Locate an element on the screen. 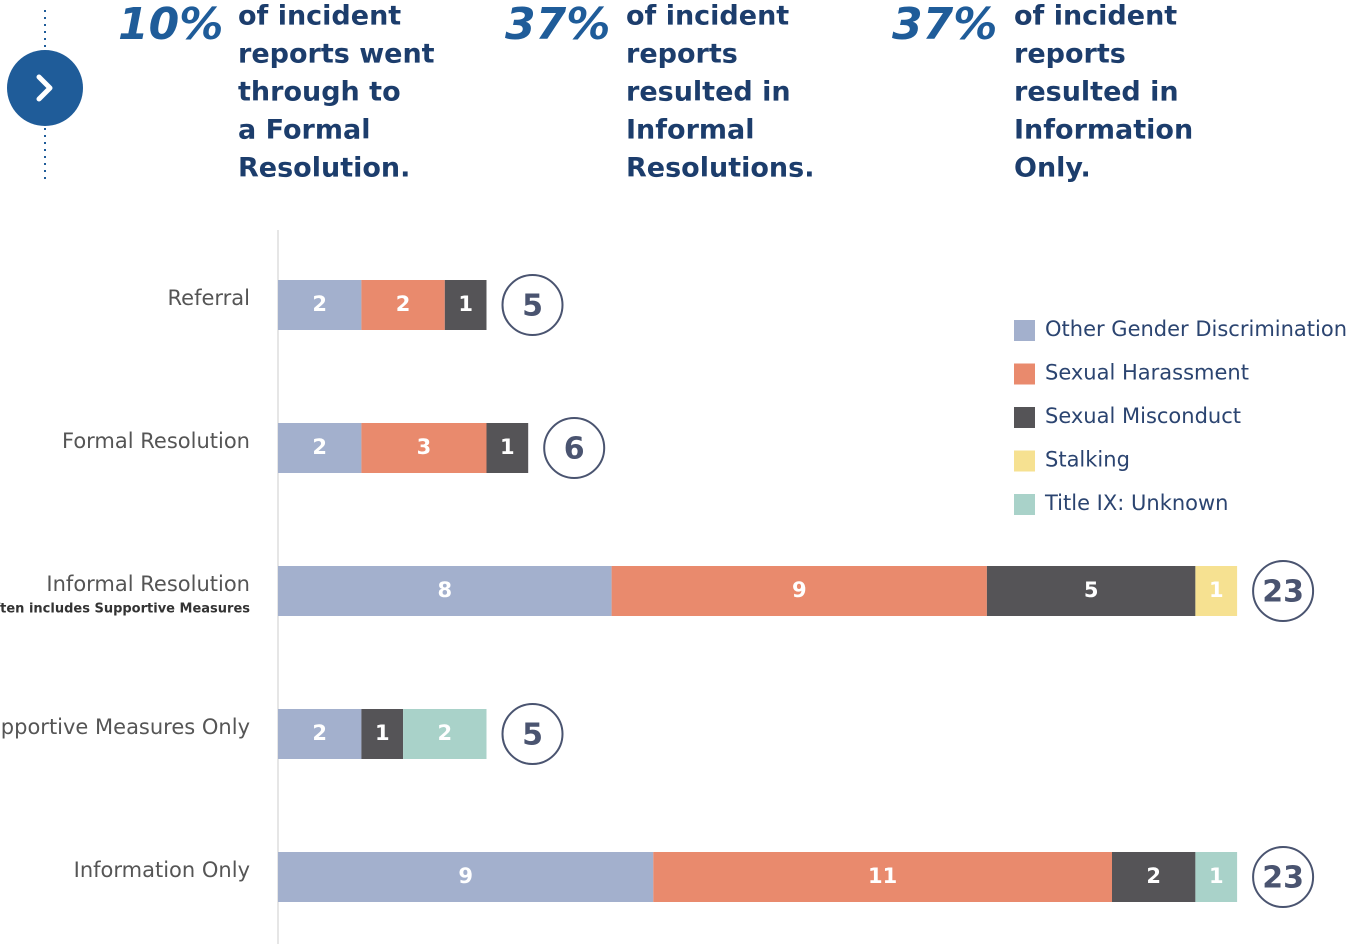 The width and height of the screenshot is (1346, 948). category-label: Informal Resolution is located at coordinates (148, 584).